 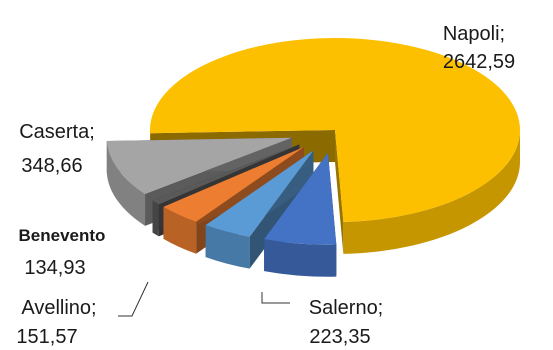 I want to click on label-salerno-value: 223,35, so click(x=339, y=337).